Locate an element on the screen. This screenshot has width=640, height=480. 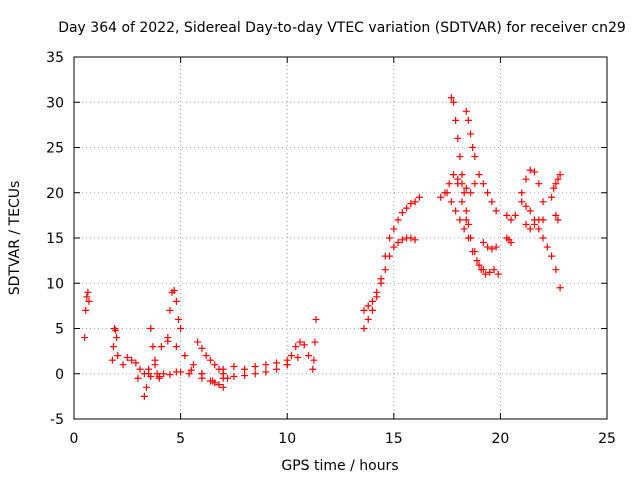
series-seg-ac is located at coordinates (556, 186).